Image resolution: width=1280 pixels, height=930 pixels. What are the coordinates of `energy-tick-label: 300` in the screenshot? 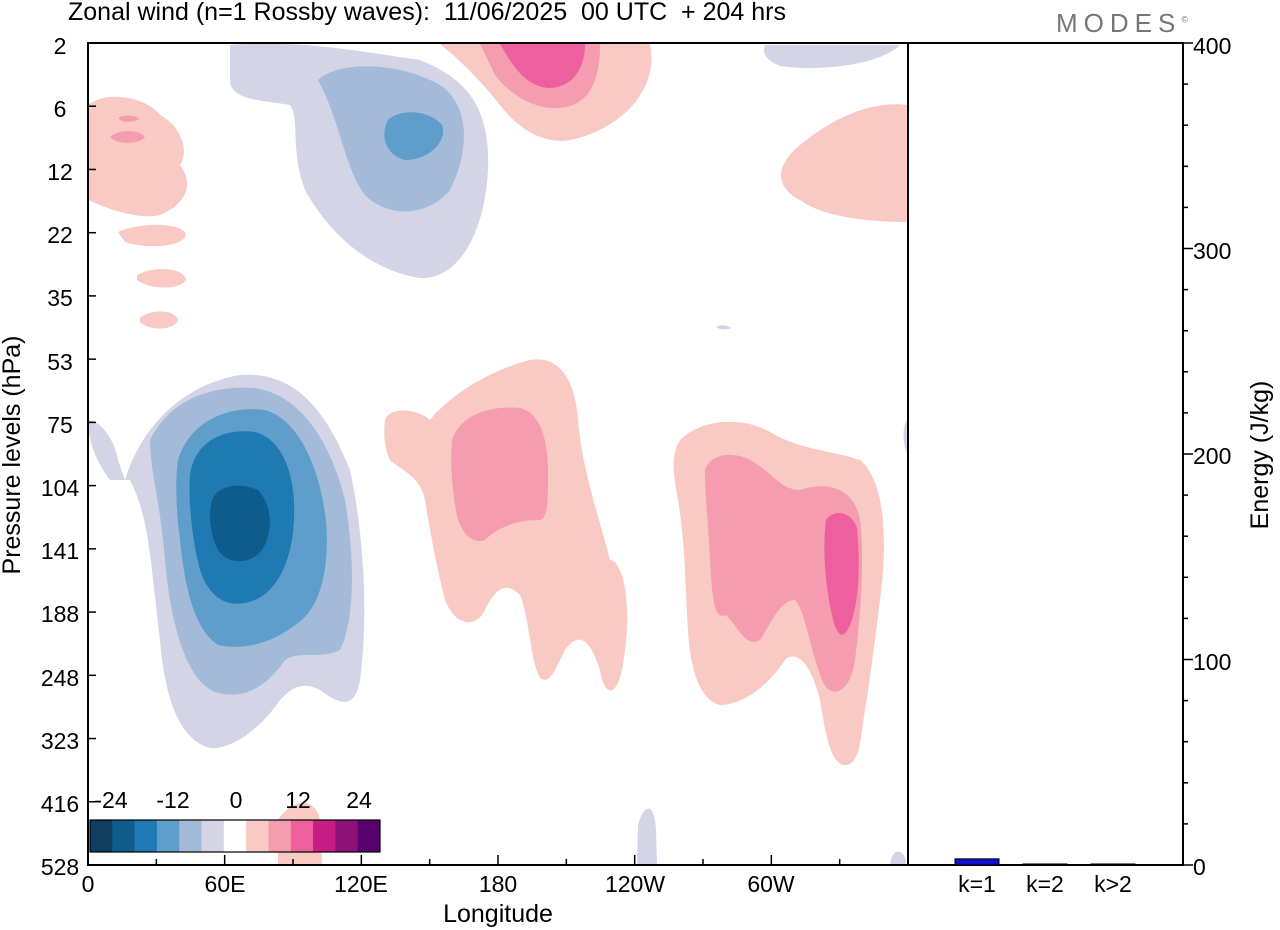 It's located at (1212, 251).